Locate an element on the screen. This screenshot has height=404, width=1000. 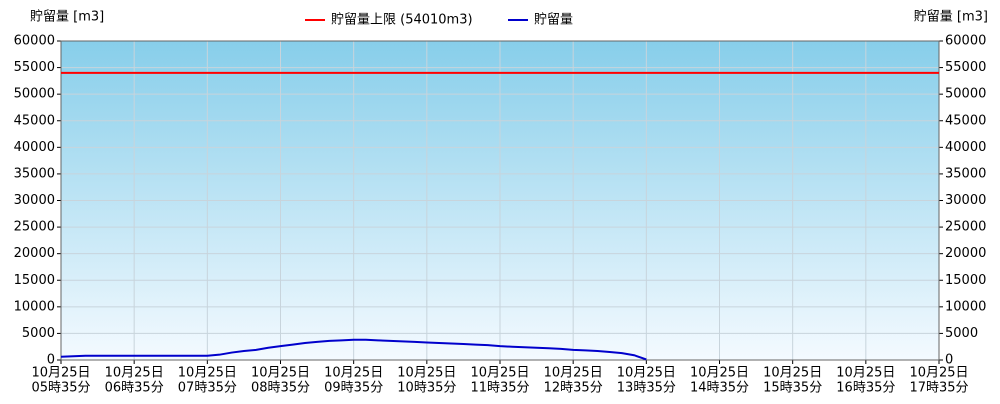
legend-label: 貯留量 is located at coordinates (553, 20).